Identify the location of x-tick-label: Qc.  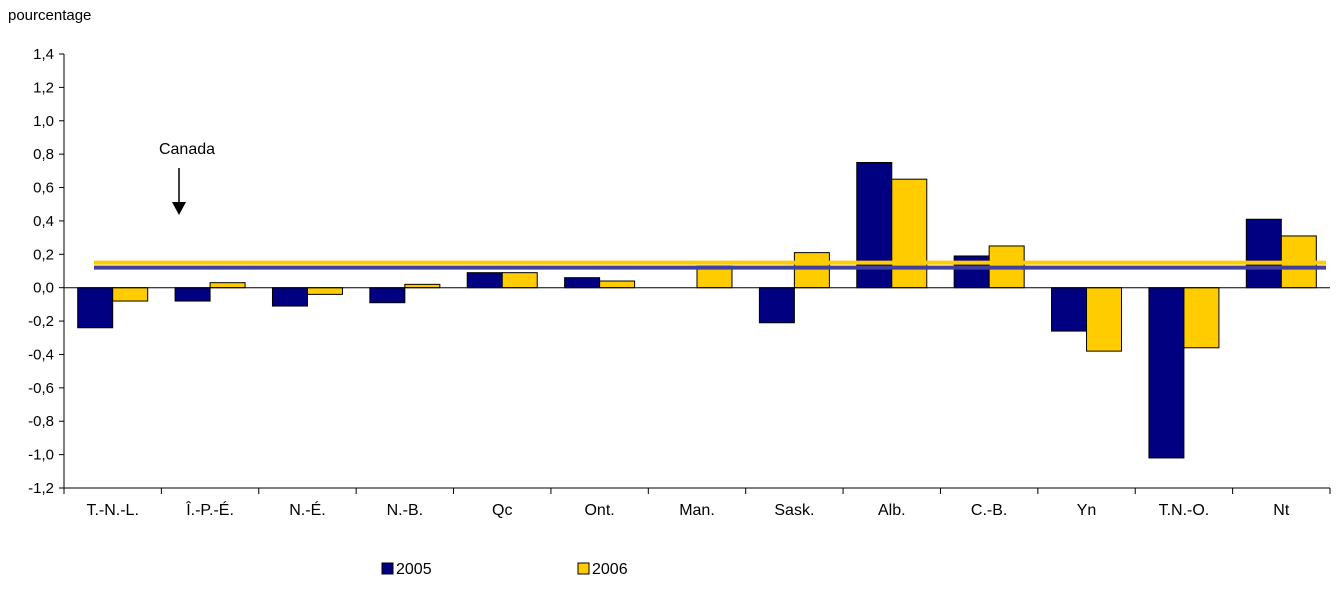
(502, 510).